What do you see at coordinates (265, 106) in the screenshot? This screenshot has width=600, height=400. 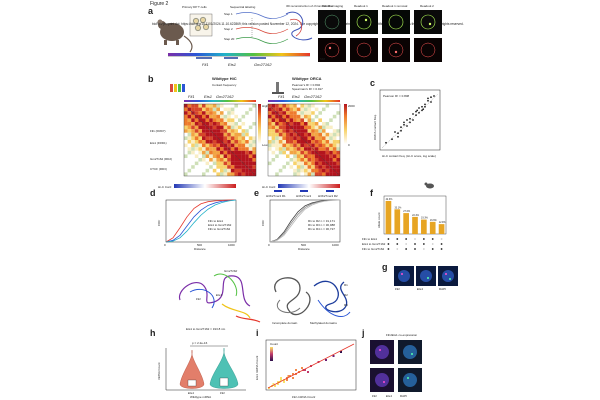 I see `b-colorbar-left-high: High` at bounding box center [265, 106].